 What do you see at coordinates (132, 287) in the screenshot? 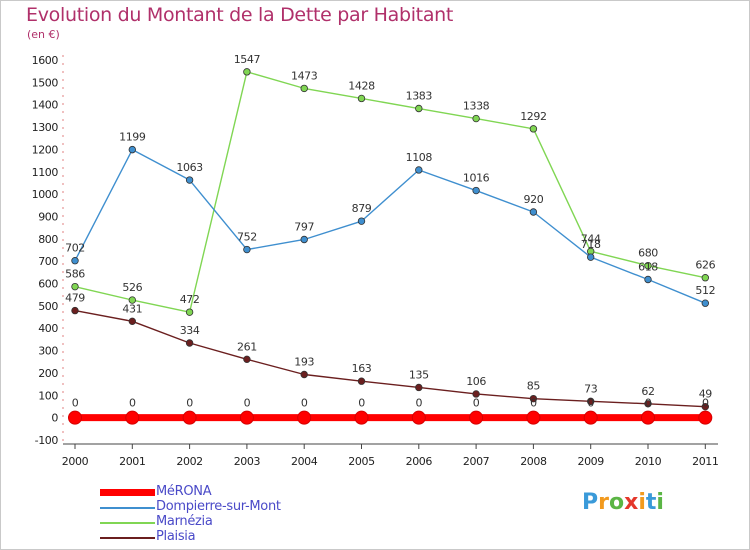
I see `data-label: 526` at bounding box center [132, 287].